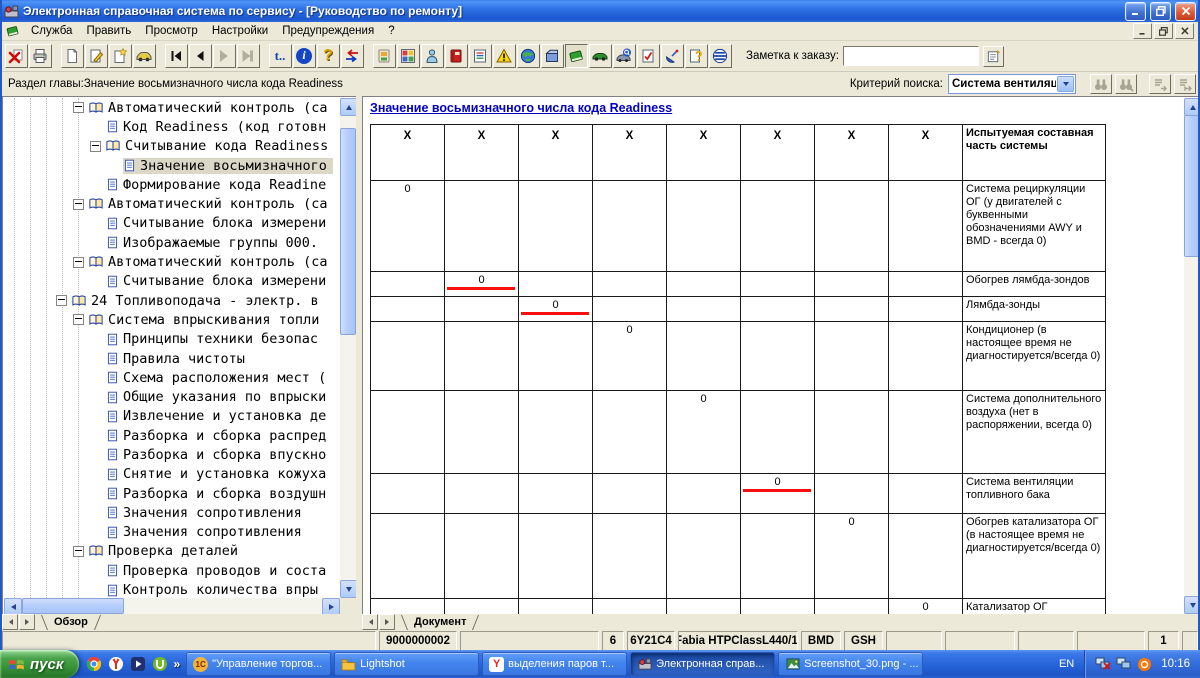 The height and width of the screenshot is (678, 1200). Describe the element at coordinates (352, 56) in the screenshot. I see `transfer-button` at that location.